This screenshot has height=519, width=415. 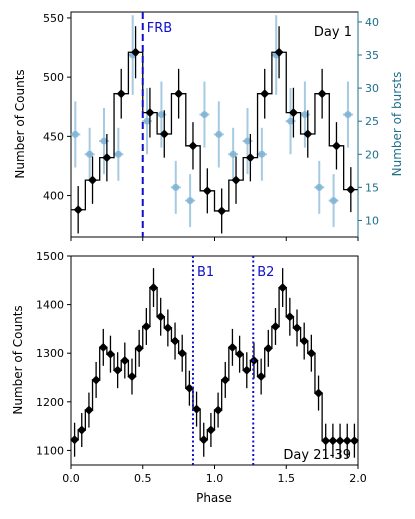 What do you see at coordinates (214, 498) in the screenshot?
I see `x-axis-label: Phase` at bounding box center [214, 498].